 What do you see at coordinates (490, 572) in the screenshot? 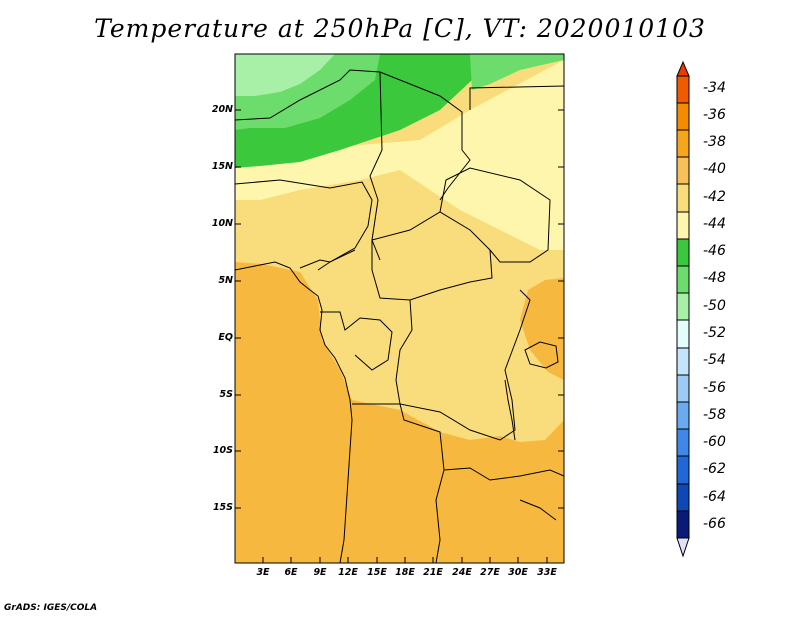
I see `lon-label: 27E` at bounding box center [490, 572].